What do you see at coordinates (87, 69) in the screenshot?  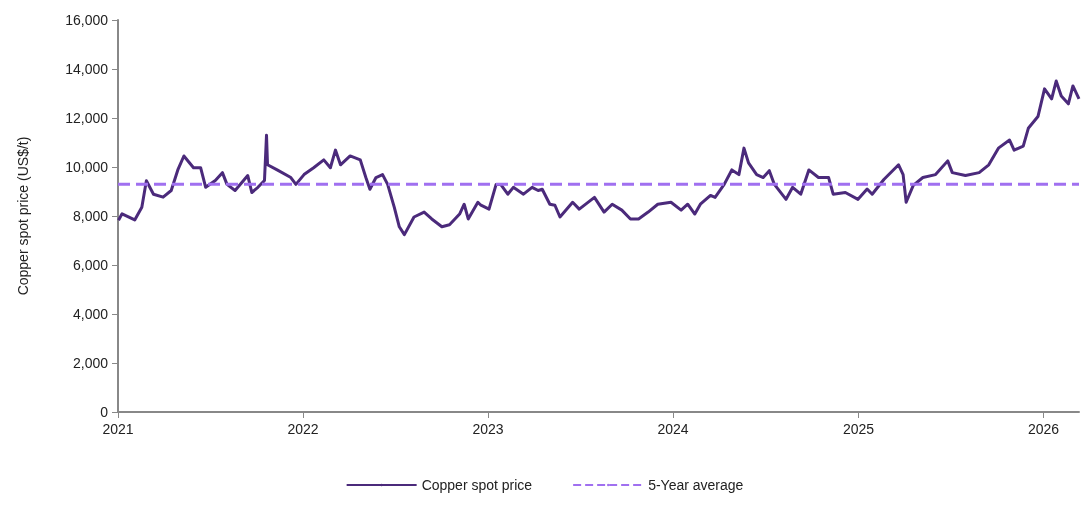 I see `y-tick-label: 14,000` at bounding box center [87, 69].